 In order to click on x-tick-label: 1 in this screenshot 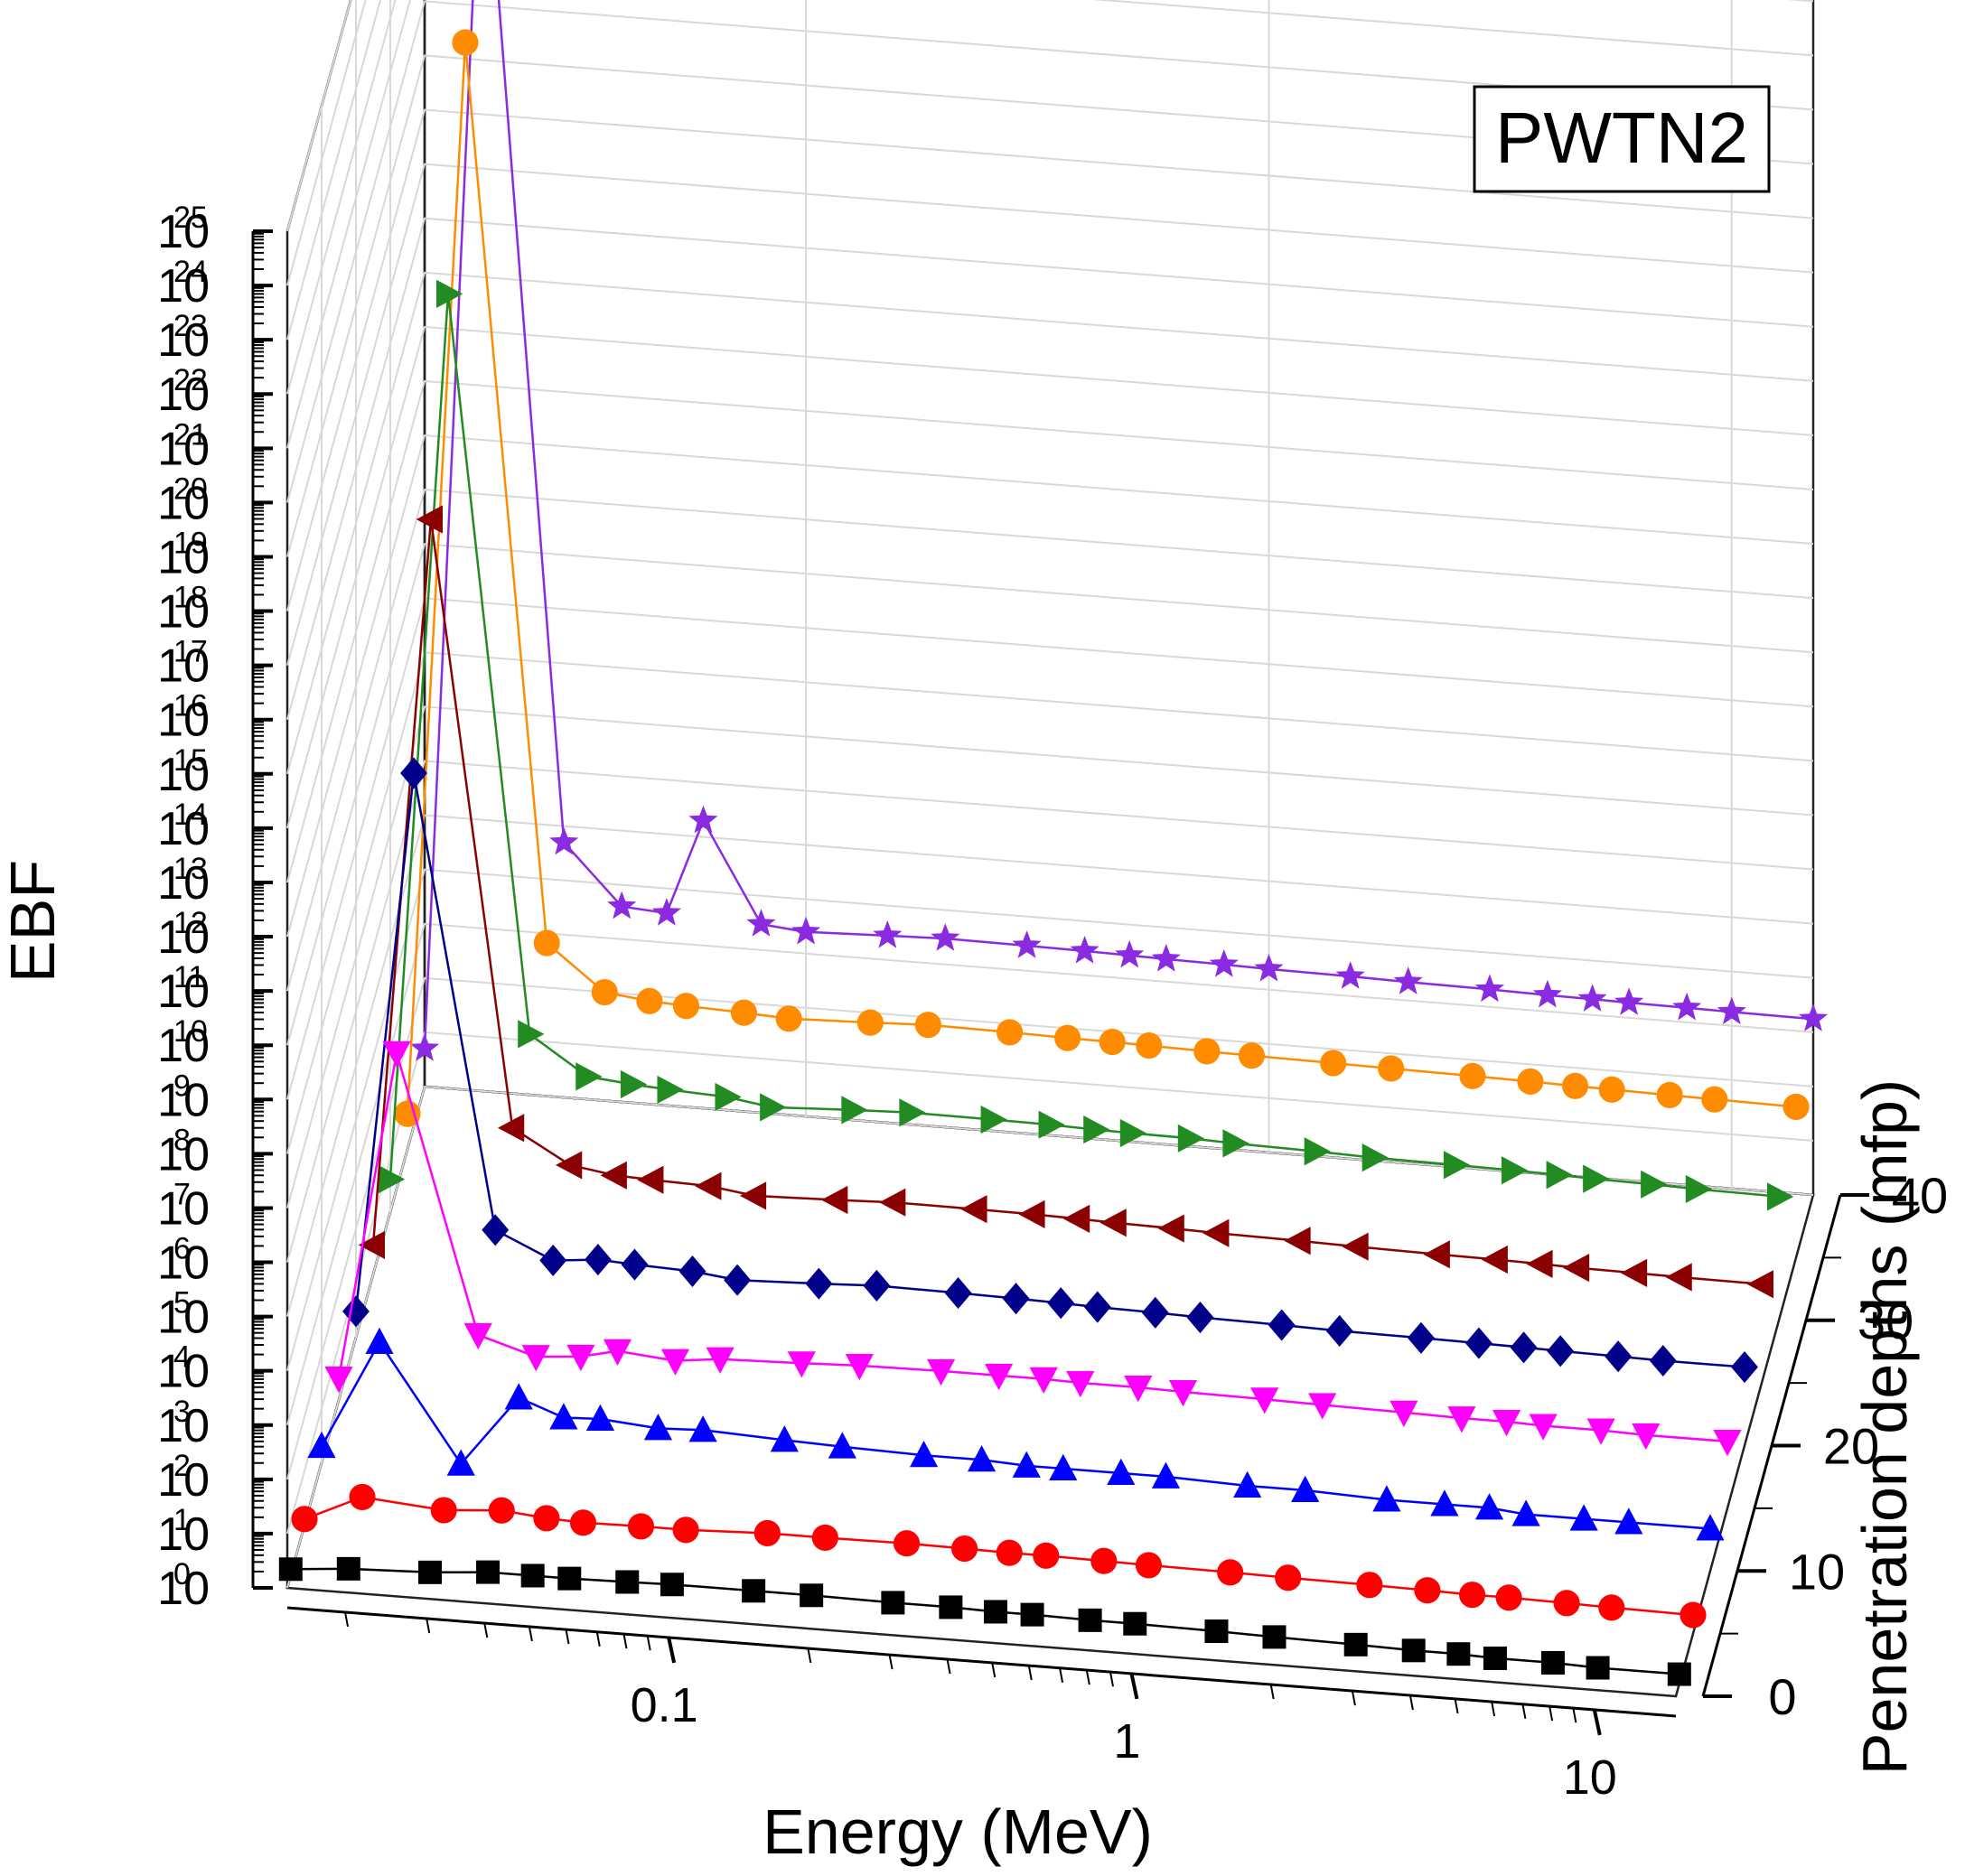, I will do `click(1126, 1741)`.